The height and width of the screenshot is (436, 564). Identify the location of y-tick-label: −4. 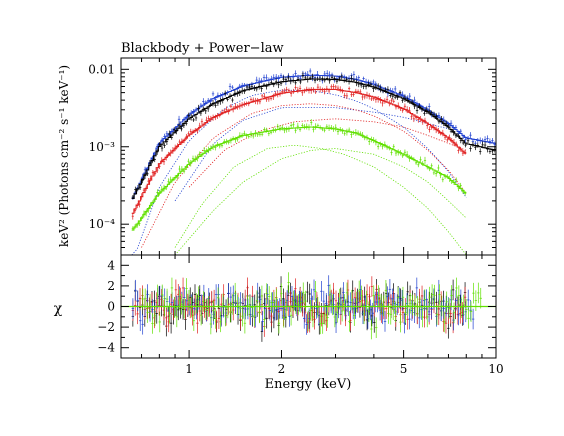
(106, 348).